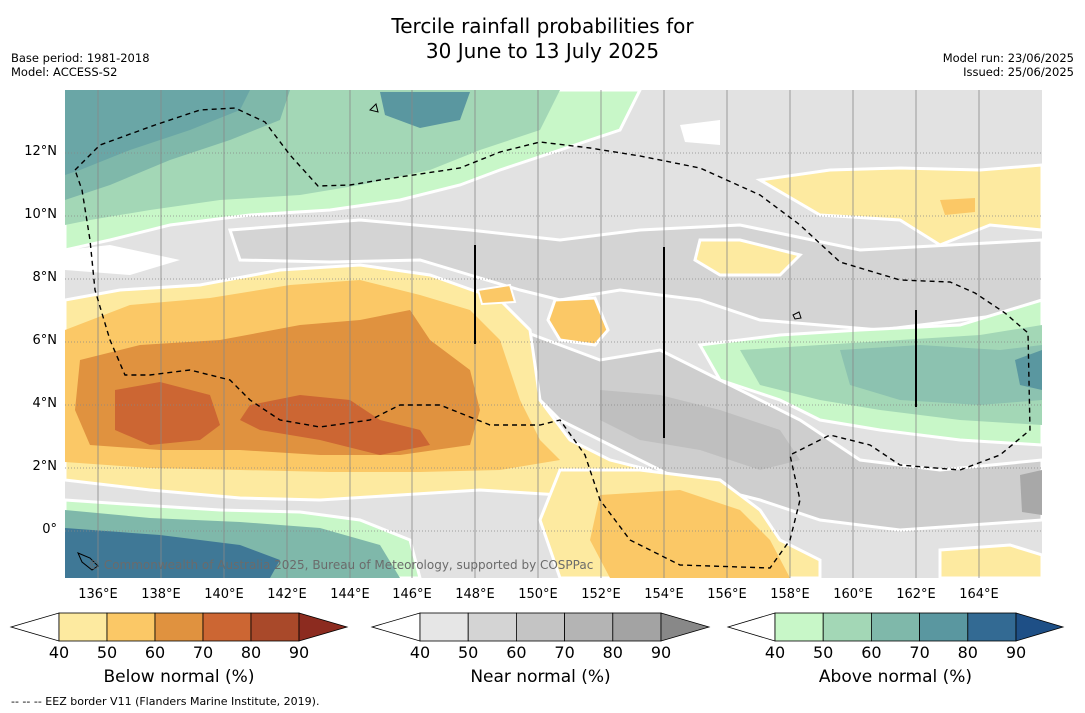 This screenshot has height=713, width=1085. I want to click on near-normal-band, so click(634, 275).